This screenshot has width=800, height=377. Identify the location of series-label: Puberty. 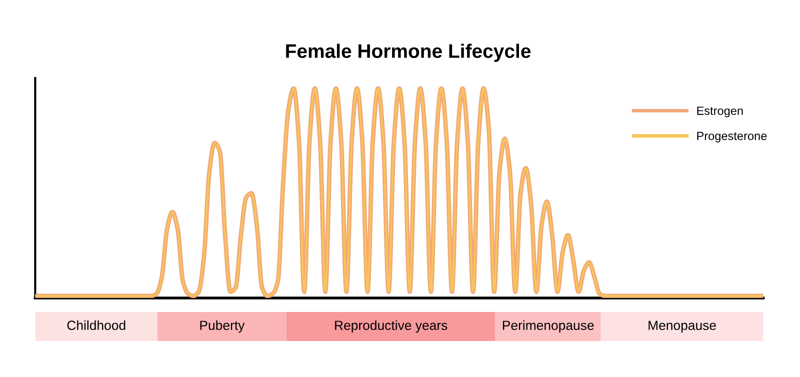
(222, 326).